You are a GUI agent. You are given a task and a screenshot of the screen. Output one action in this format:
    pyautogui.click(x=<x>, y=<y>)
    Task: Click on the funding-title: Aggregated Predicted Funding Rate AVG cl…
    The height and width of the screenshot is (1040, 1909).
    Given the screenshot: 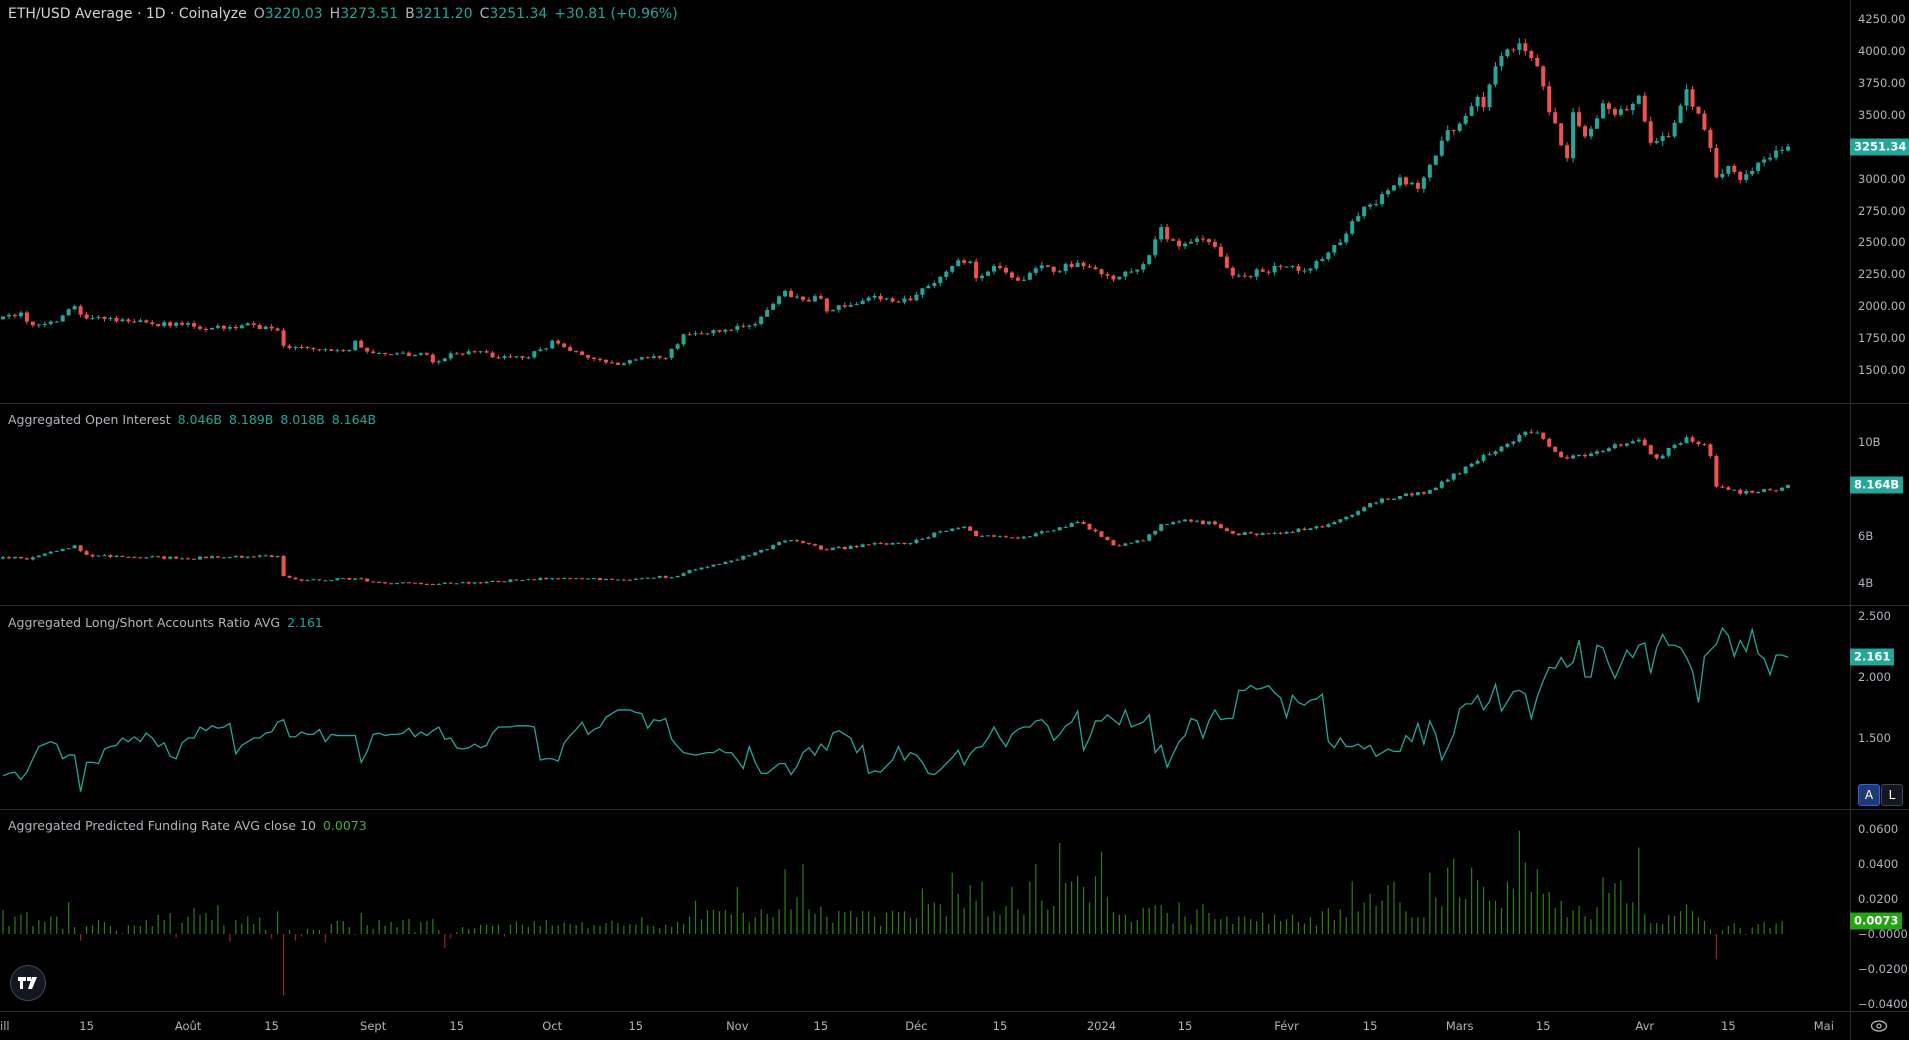 What is the action you would take?
    pyautogui.click(x=162, y=825)
    